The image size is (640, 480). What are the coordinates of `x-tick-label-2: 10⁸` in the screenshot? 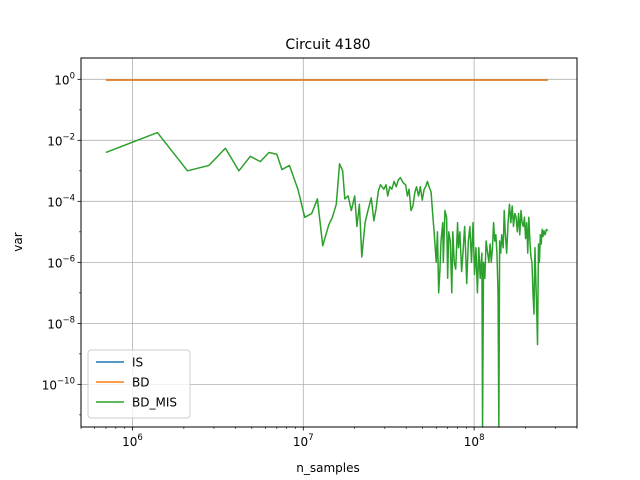 It's located at (474, 441).